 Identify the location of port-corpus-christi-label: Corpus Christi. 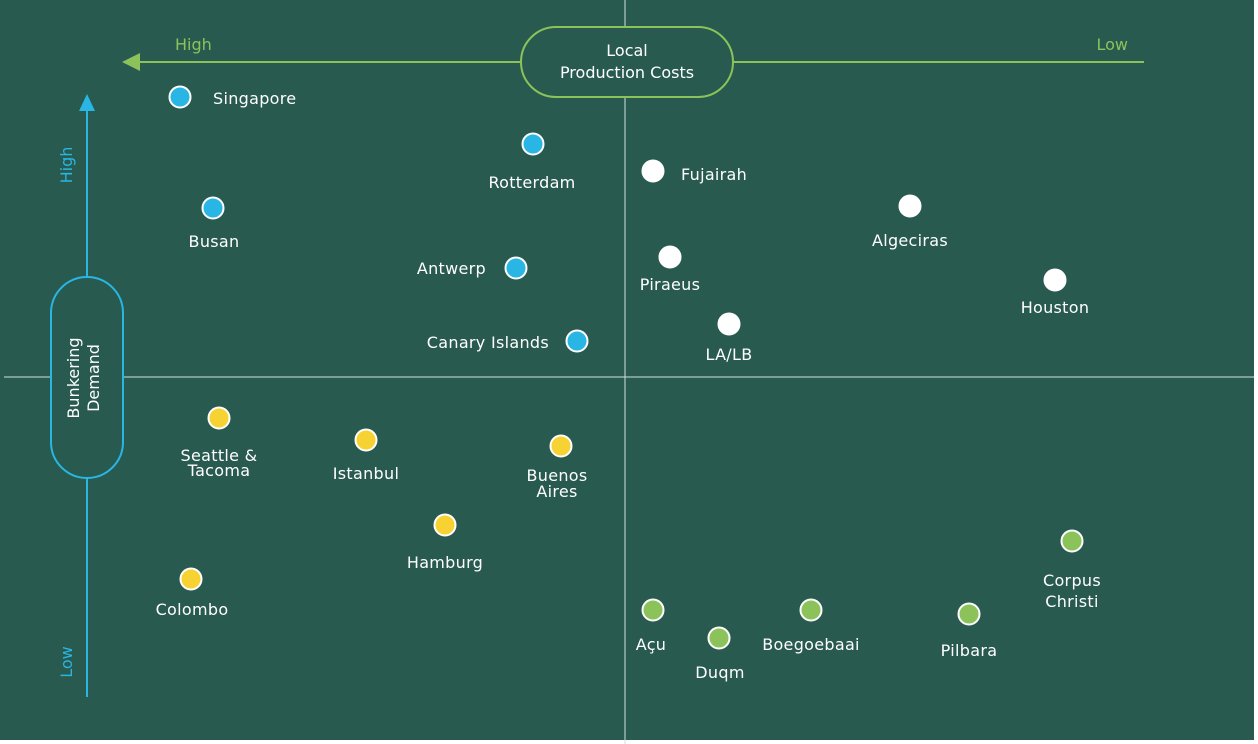
(1072, 591).